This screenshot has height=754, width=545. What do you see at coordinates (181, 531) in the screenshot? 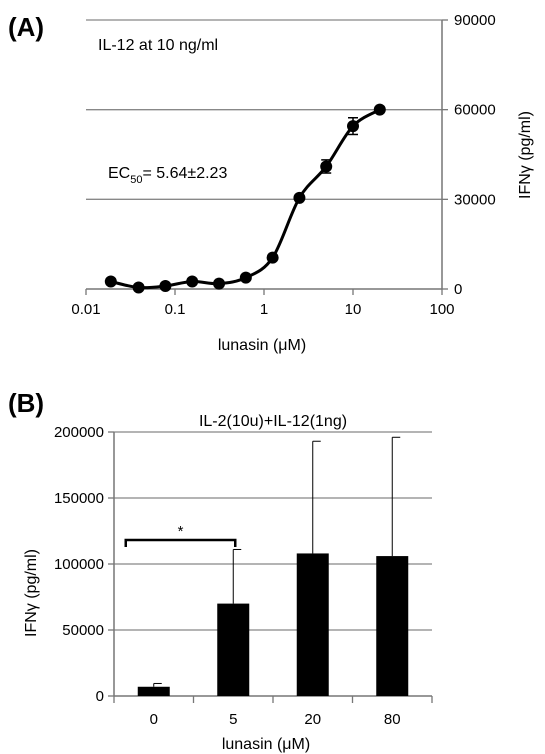
I see `significance-star: *` at bounding box center [181, 531].